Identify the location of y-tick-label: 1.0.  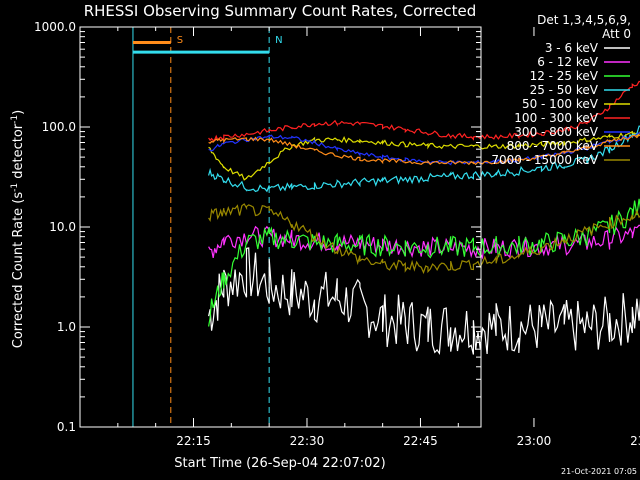
(66, 327).